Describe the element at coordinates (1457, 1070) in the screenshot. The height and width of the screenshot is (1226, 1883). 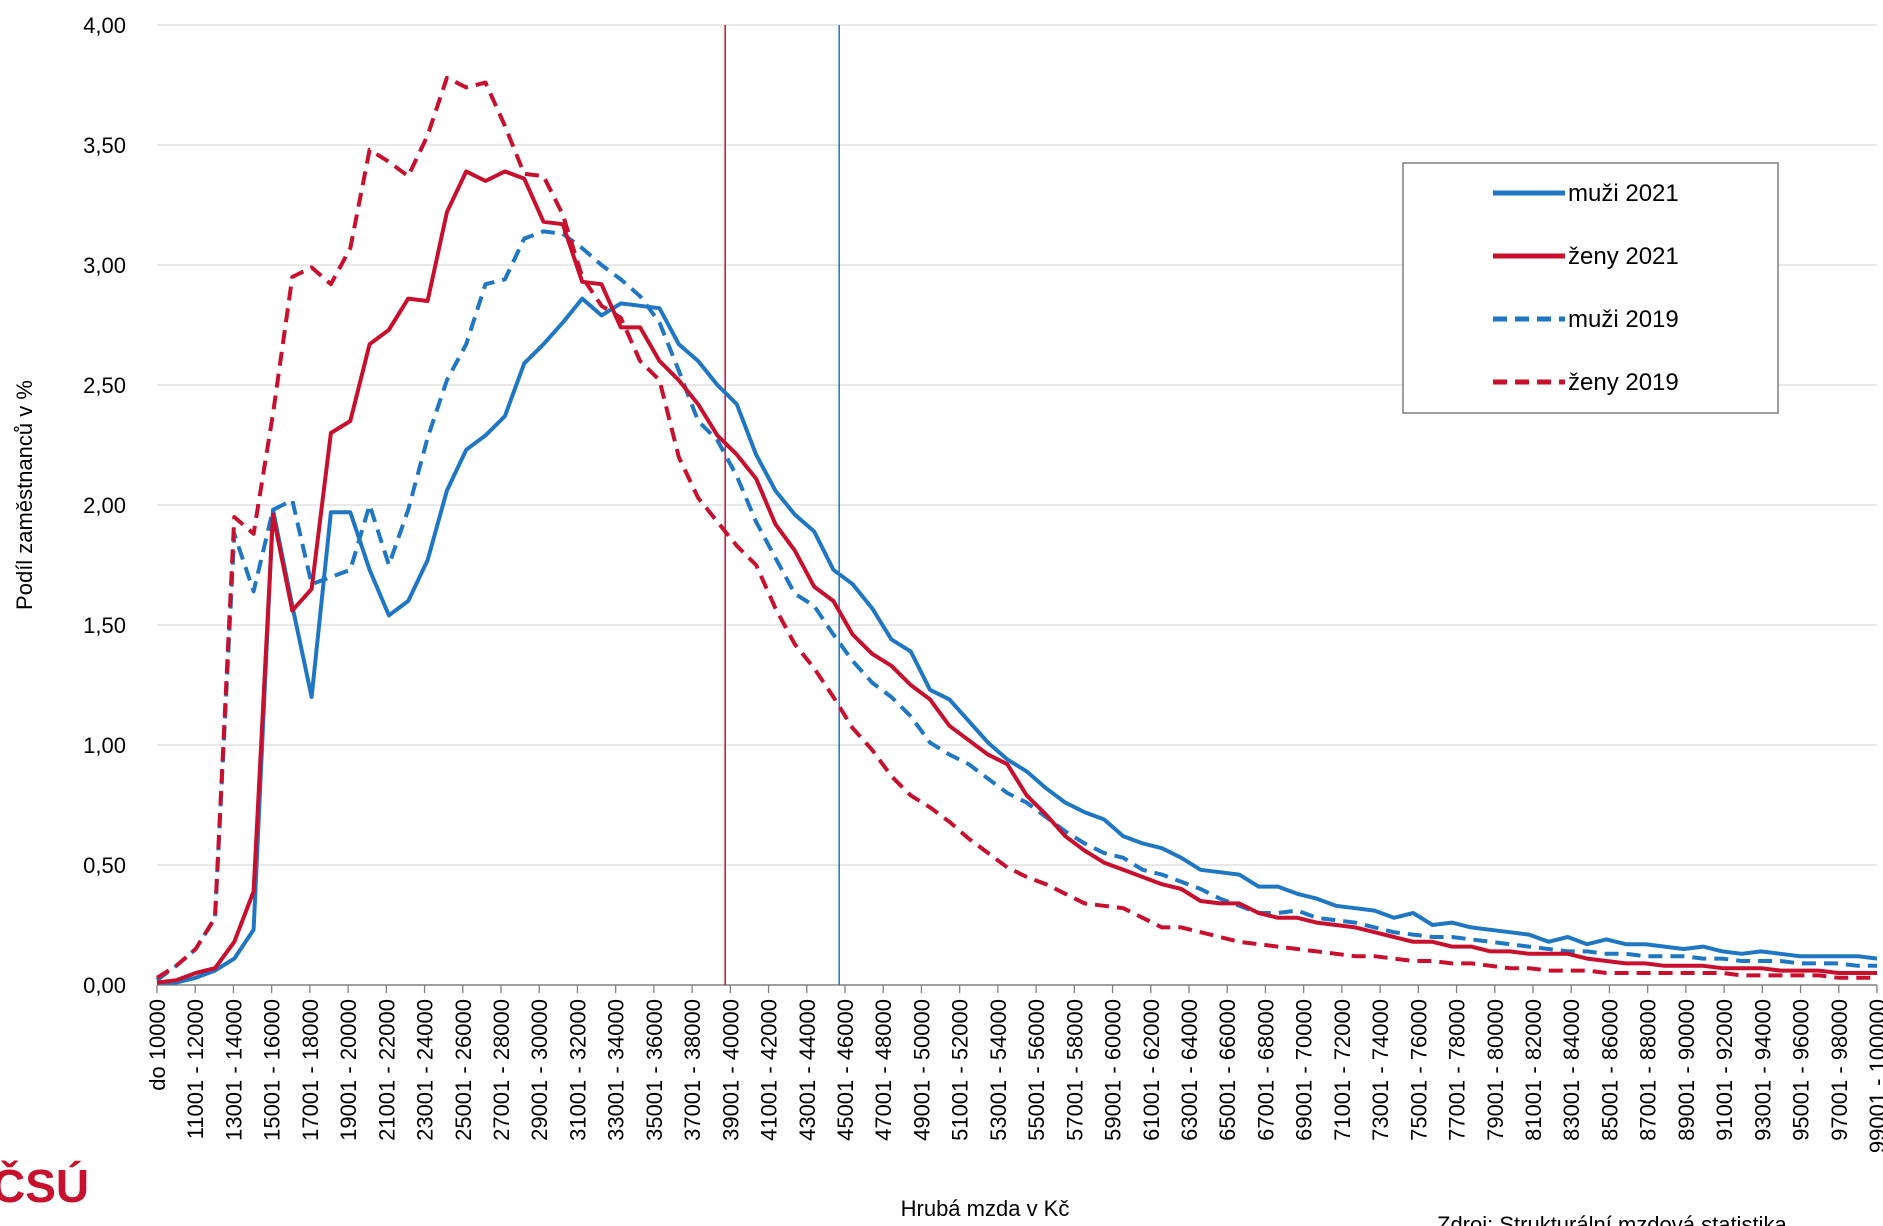
I see `x-tick-label: 77001 - 78000` at that location.